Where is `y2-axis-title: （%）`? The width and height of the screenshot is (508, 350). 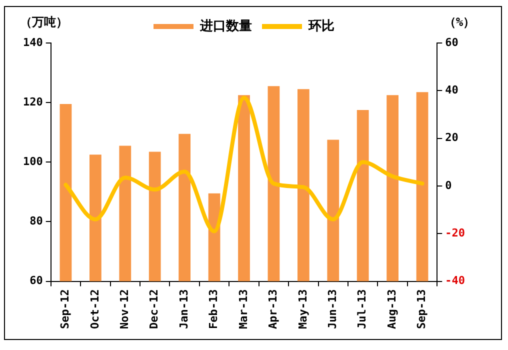 y2-axis-title: （%） is located at coordinates (460, 22).